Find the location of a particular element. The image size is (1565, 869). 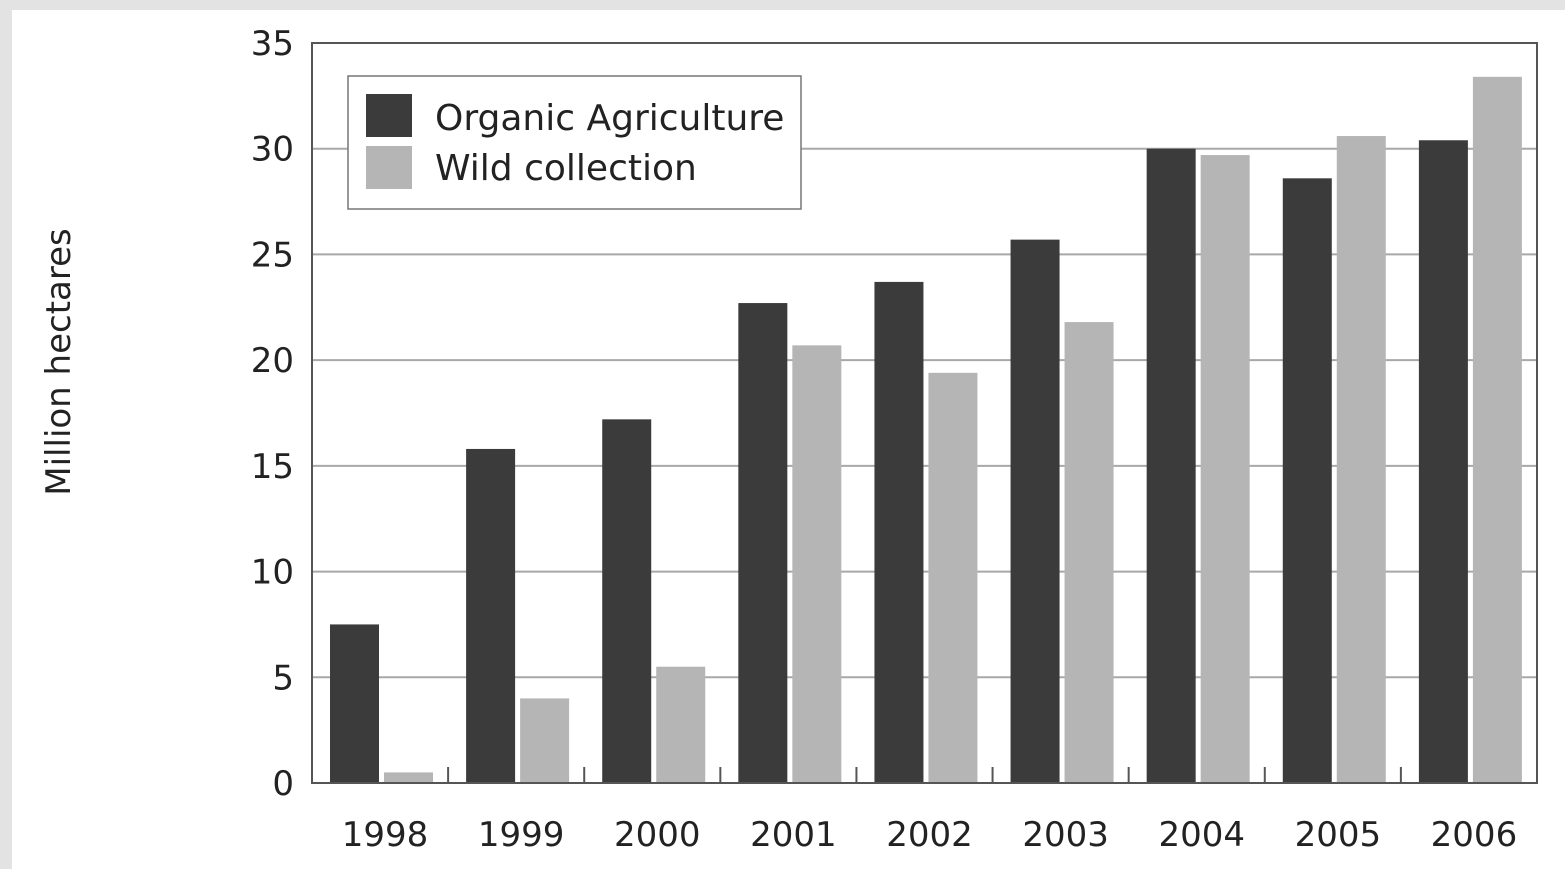

bar-organic-agriculture-2005 is located at coordinates (1307, 481).